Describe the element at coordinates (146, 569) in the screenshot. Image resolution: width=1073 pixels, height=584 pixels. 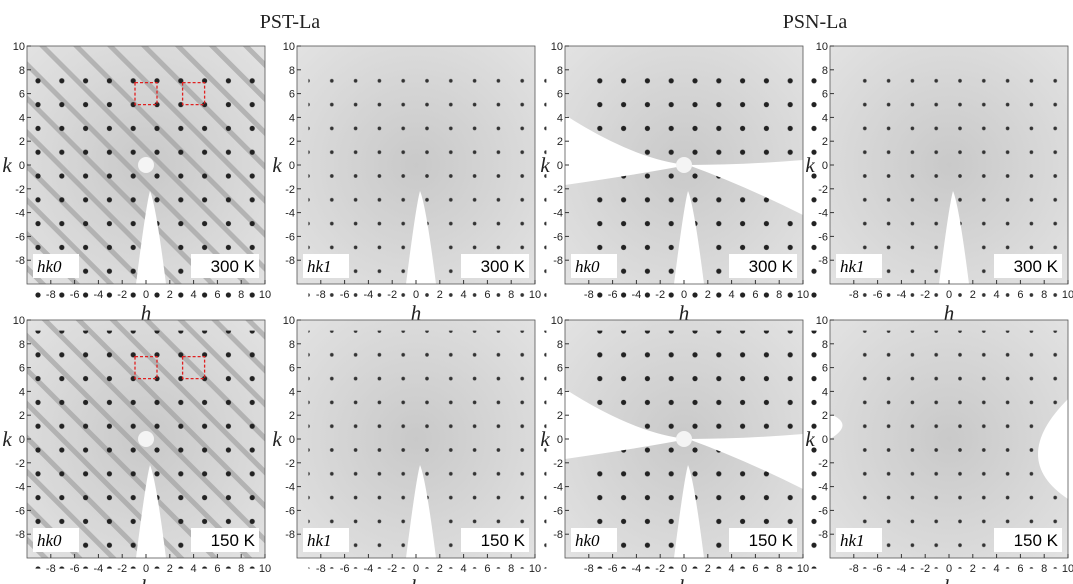
I see `x-tick-label: 0` at that location.